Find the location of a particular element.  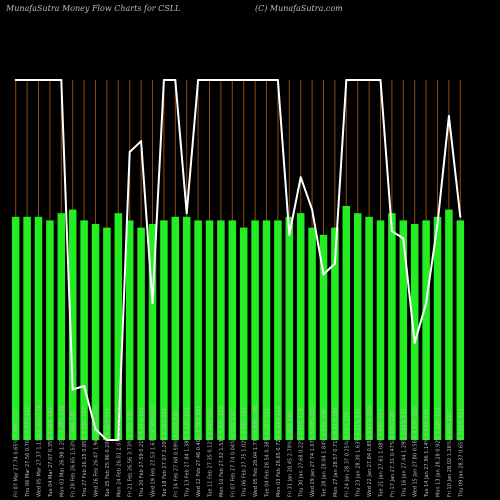

x-tick-label: Tue 21 Jan 27.61 1.08% 4.92% 127 is located at coordinates (382, 453).